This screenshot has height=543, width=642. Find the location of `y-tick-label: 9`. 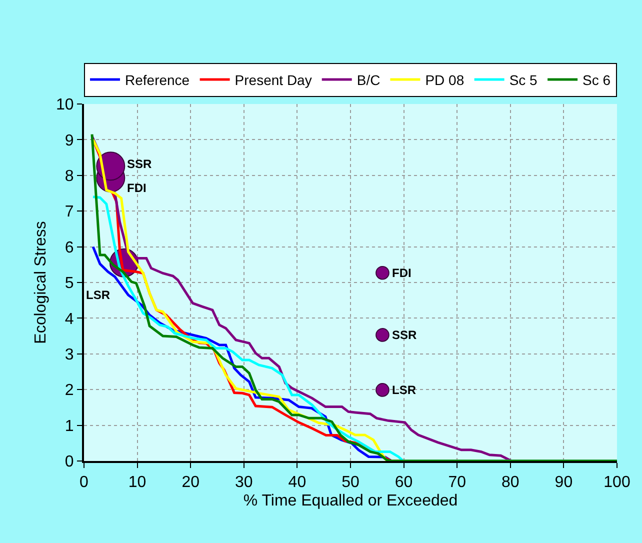

y-tick-label: 9 is located at coordinates (69, 141).